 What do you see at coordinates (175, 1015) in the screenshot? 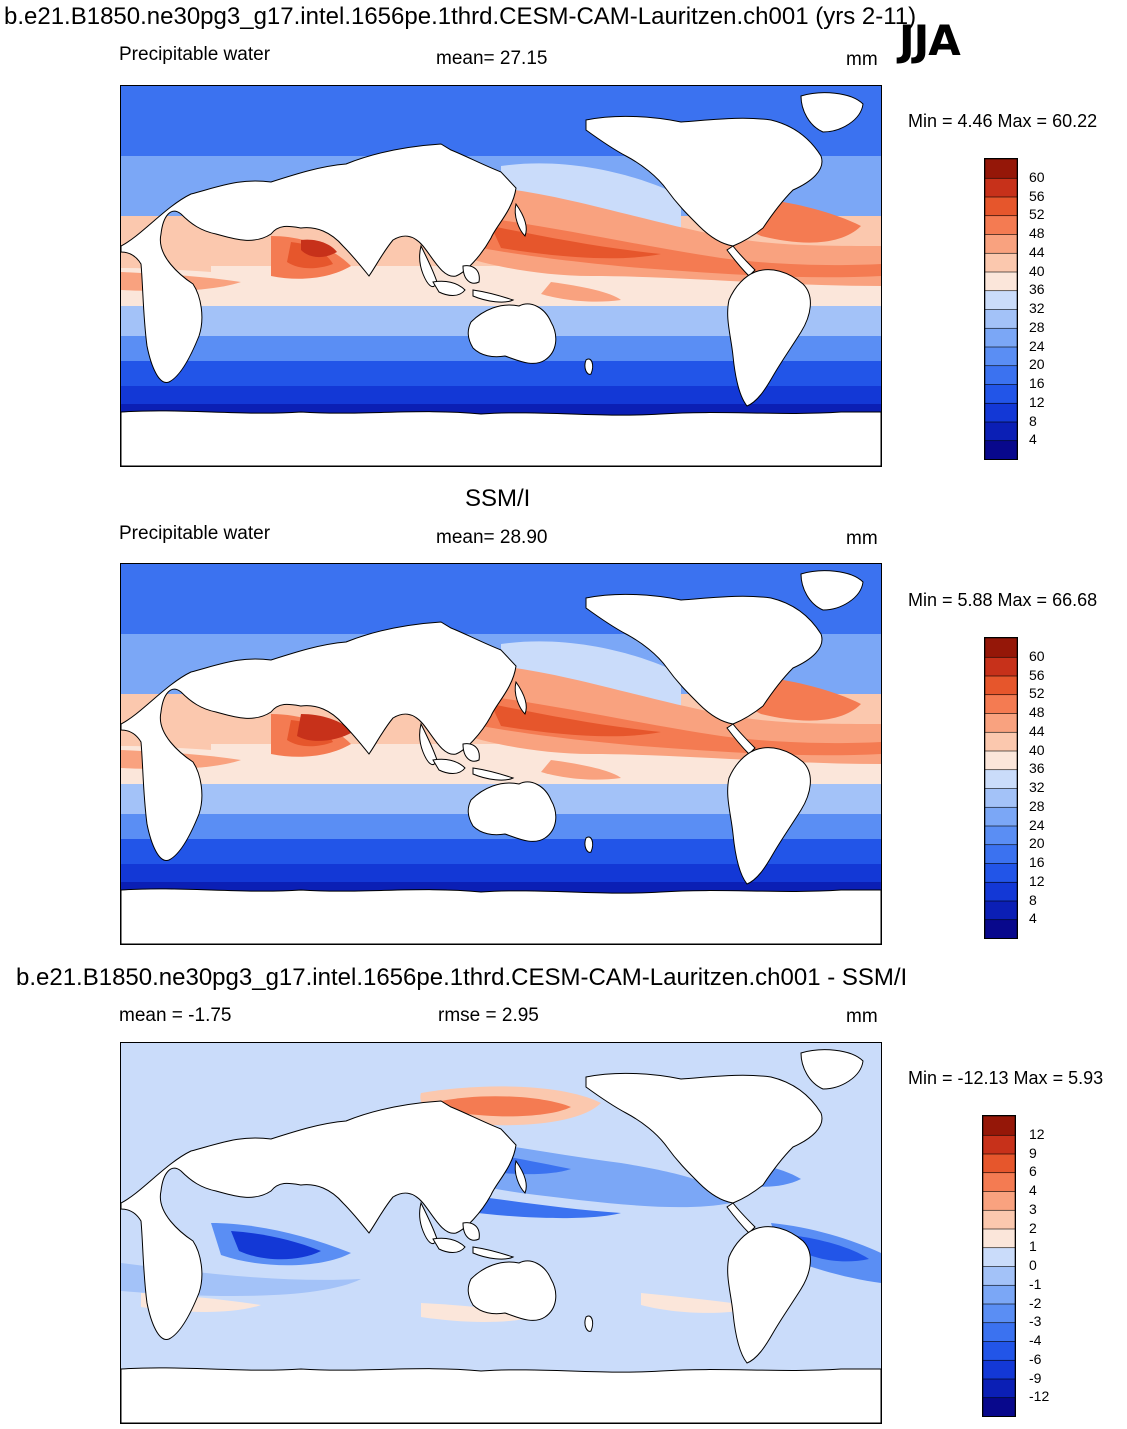
I see `panel3-mean: mean = -1.75` at bounding box center [175, 1015].